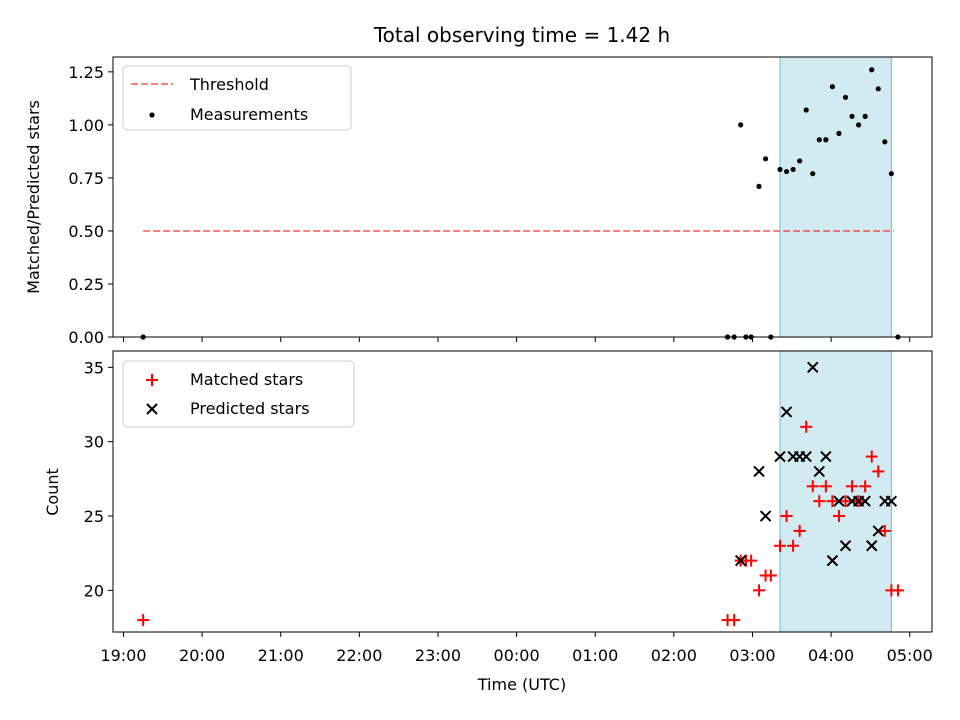 This screenshot has width=960, height=720. What do you see at coordinates (517, 655) in the screenshot?
I see `x-tick-label: 00:00` at bounding box center [517, 655].